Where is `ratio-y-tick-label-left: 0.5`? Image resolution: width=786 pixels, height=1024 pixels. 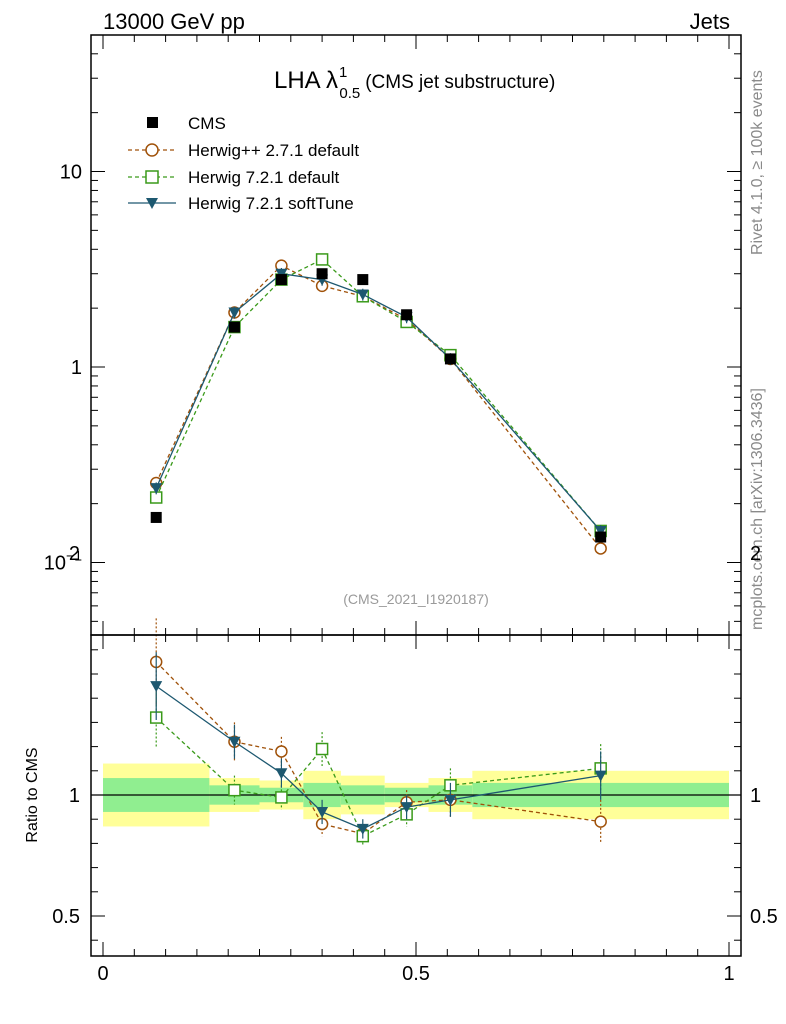
ratio-y-tick-label-left: 0.5 is located at coordinates (66, 917).